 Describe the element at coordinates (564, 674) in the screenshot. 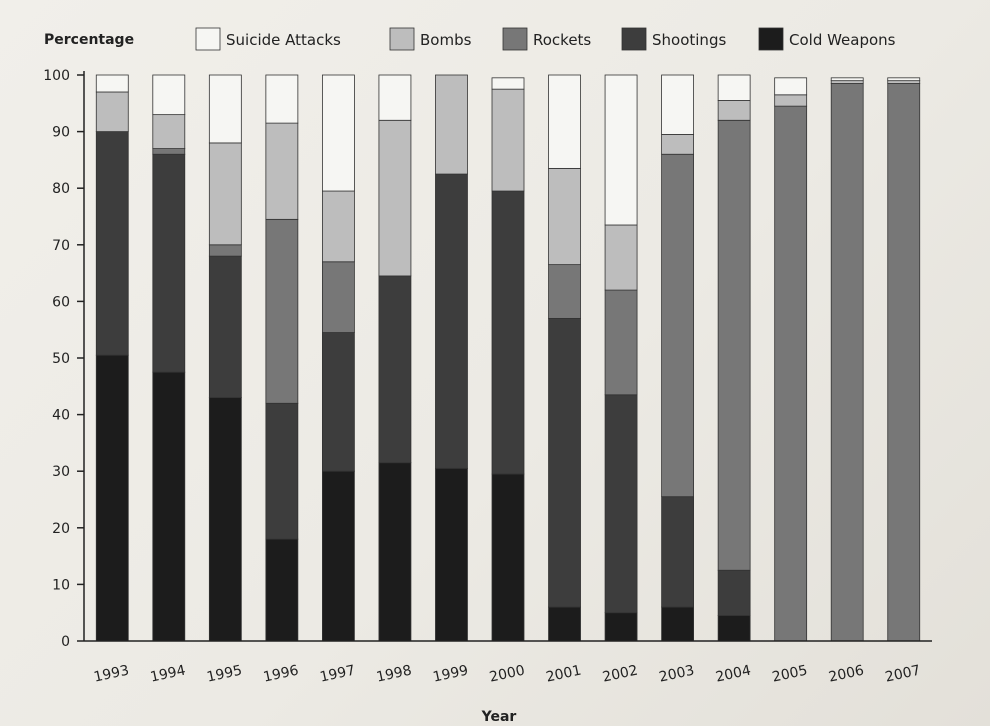

I see `x-tick-label: 2001` at that location.